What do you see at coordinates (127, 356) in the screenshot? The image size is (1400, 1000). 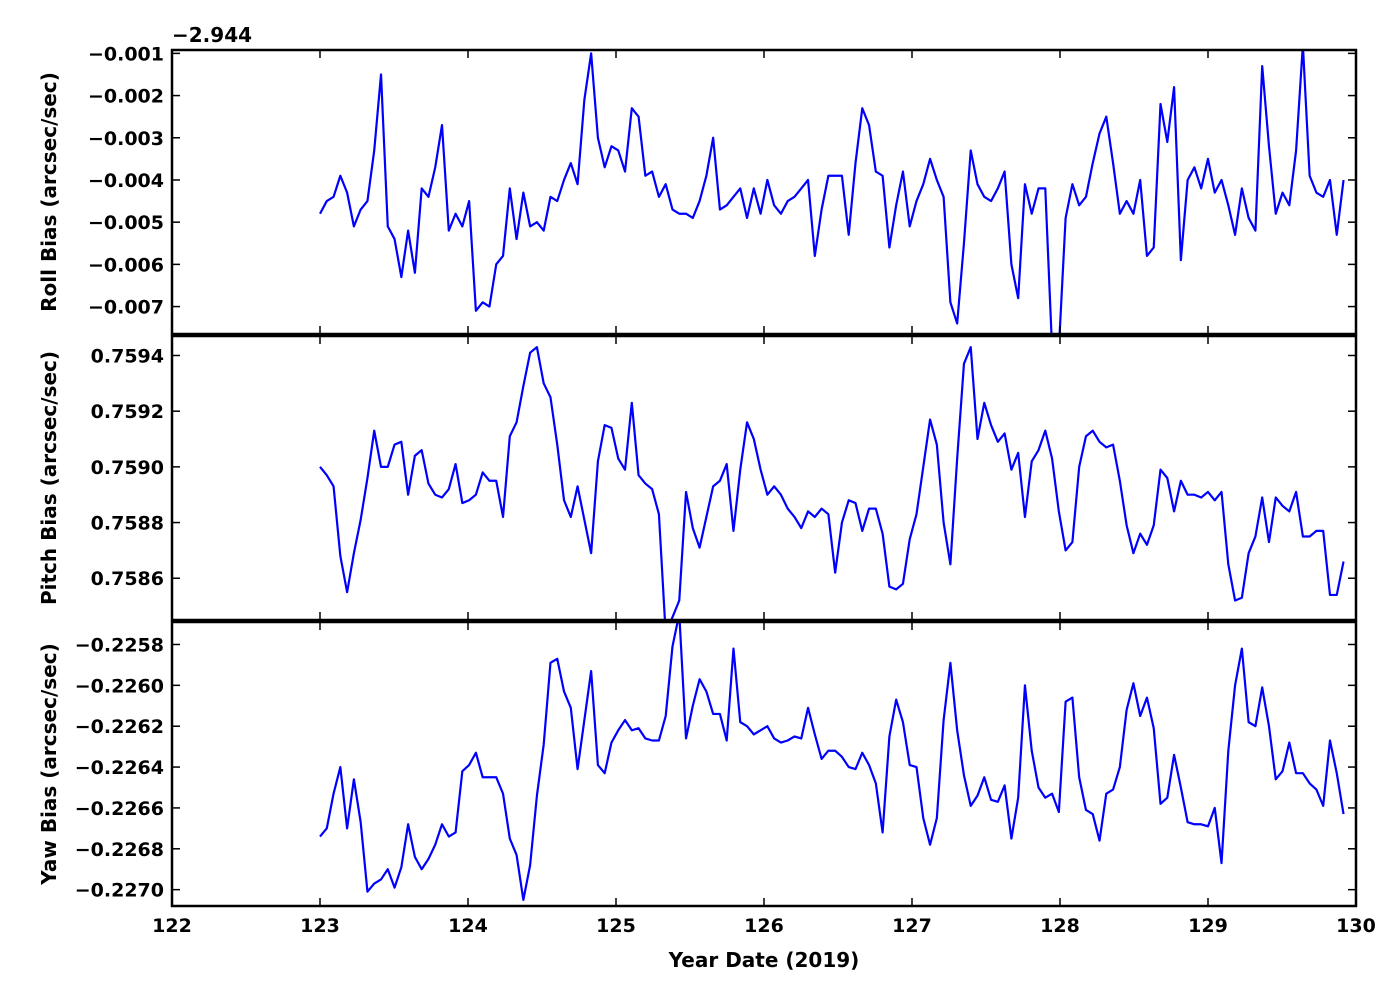 I see `pitch-ytick-label: 0.7594` at bounding box center [127, 356].